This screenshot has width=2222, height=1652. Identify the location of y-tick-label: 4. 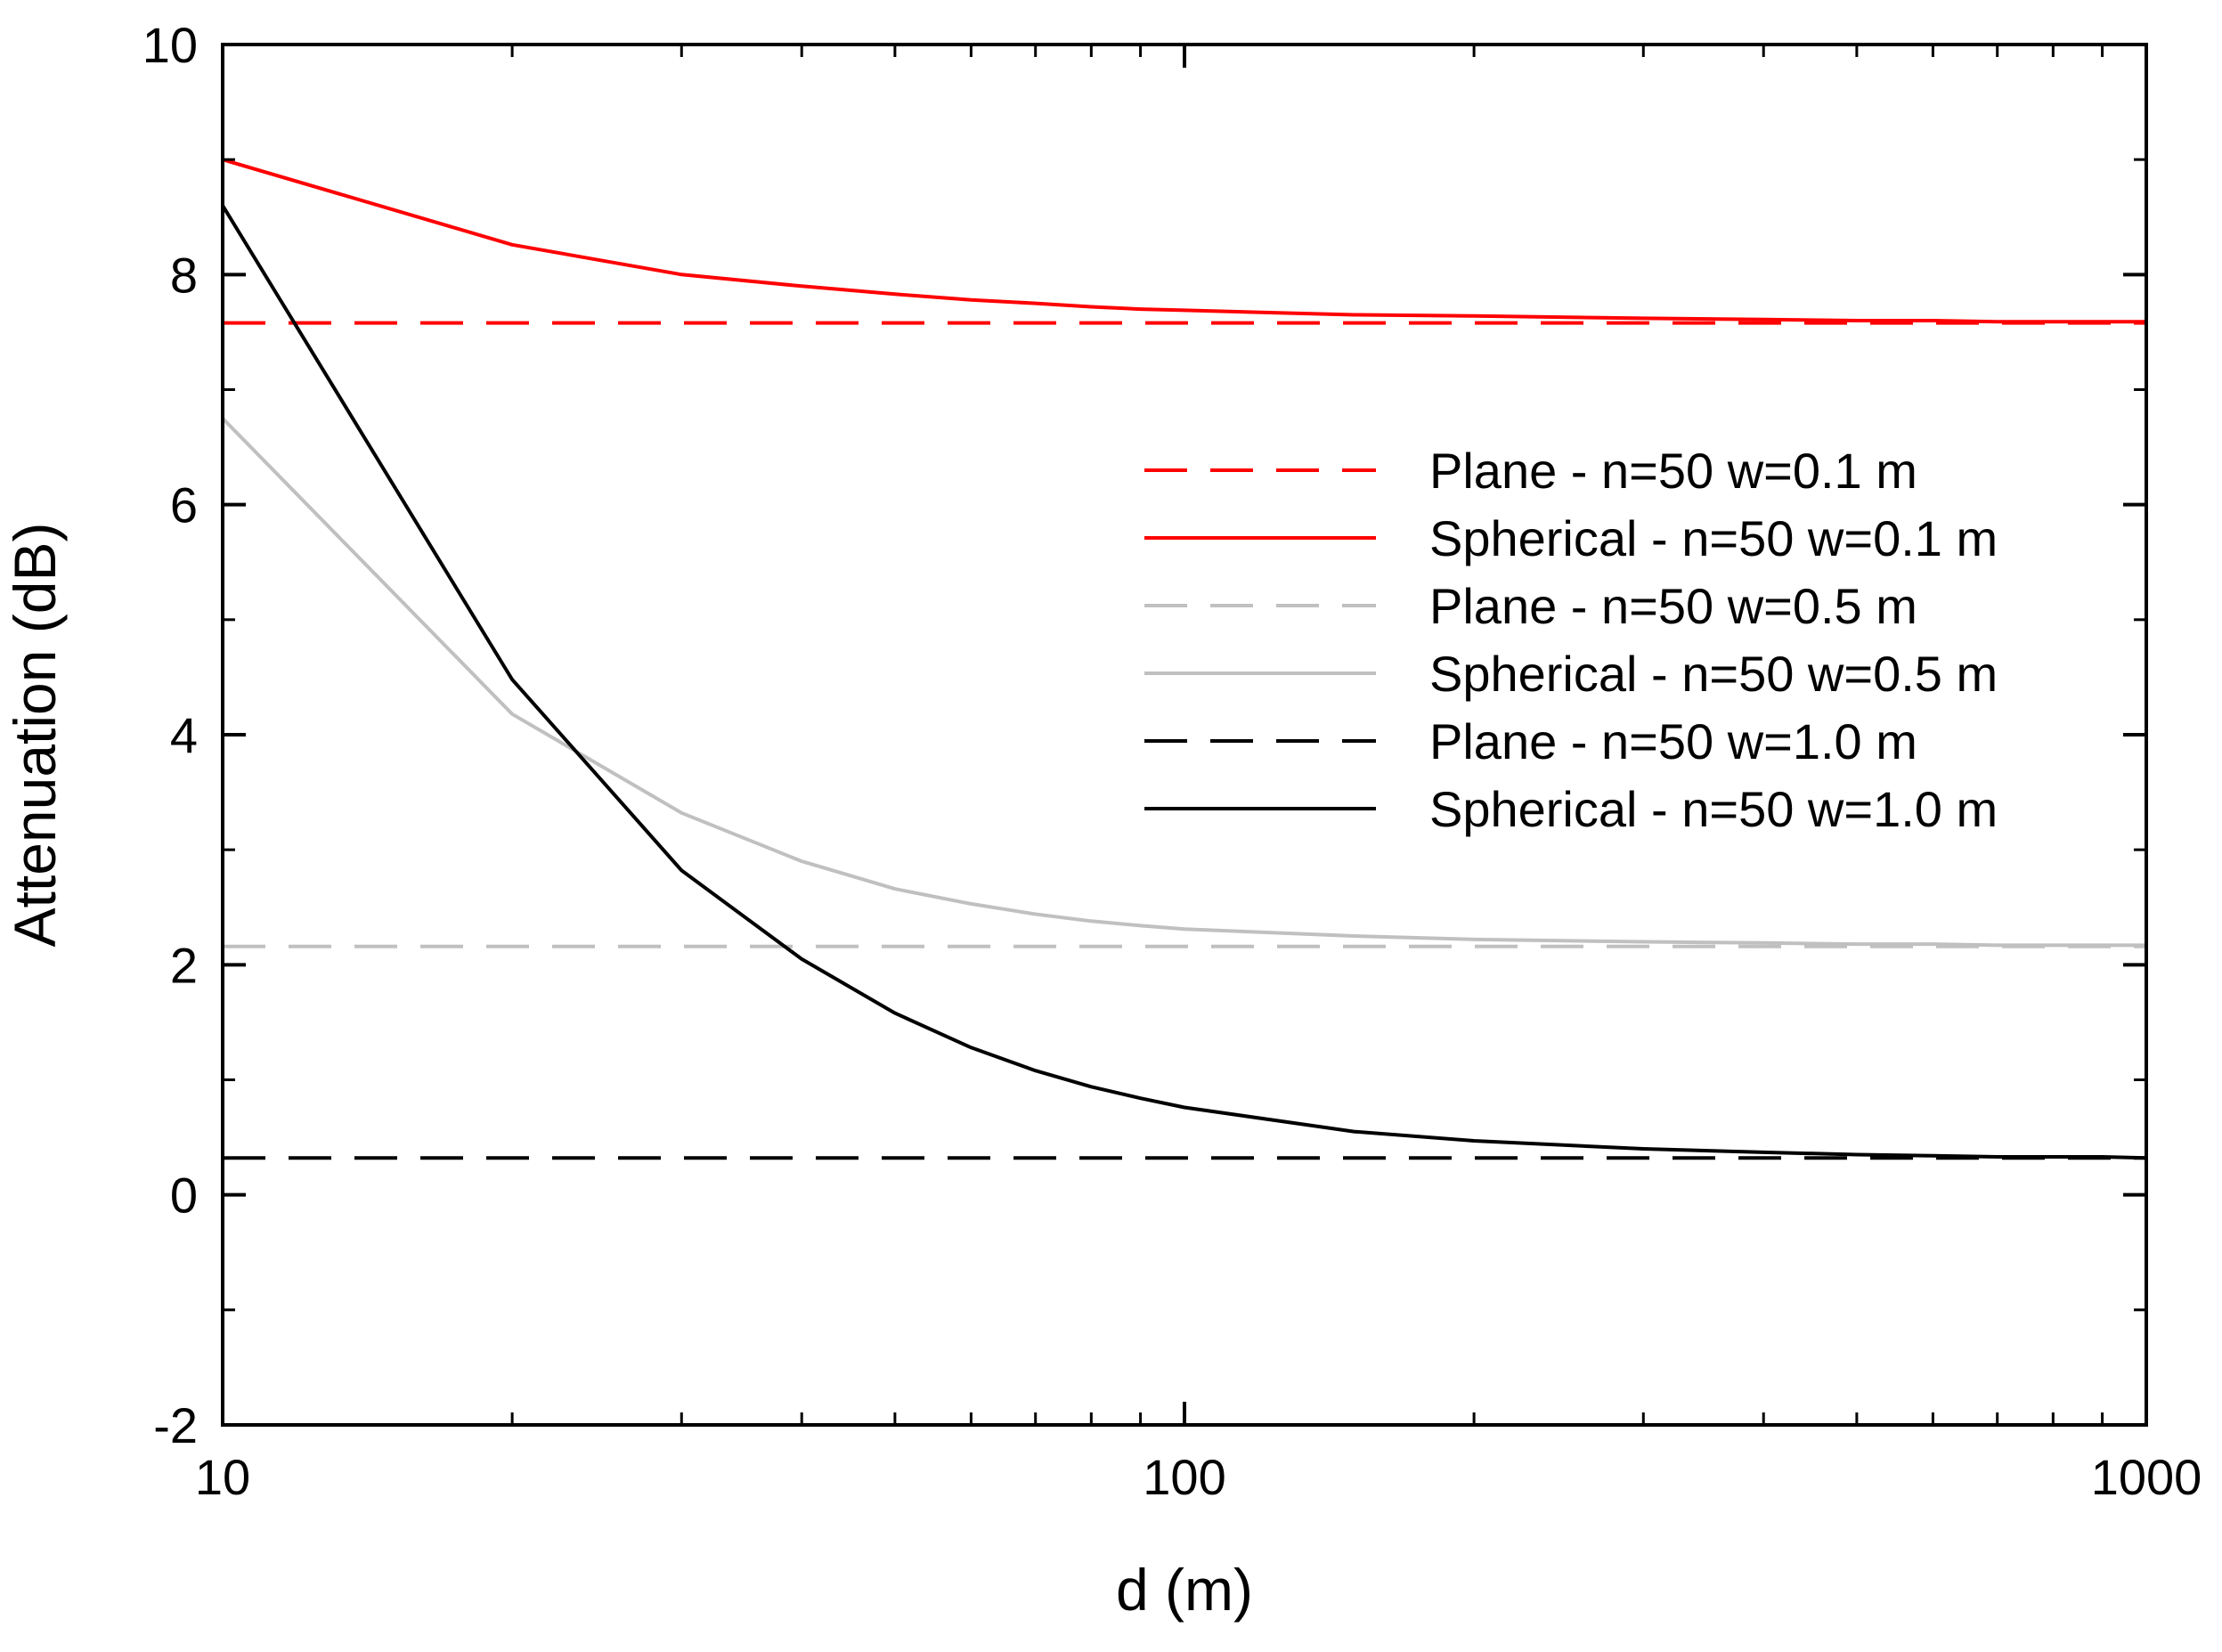
(184, 735).